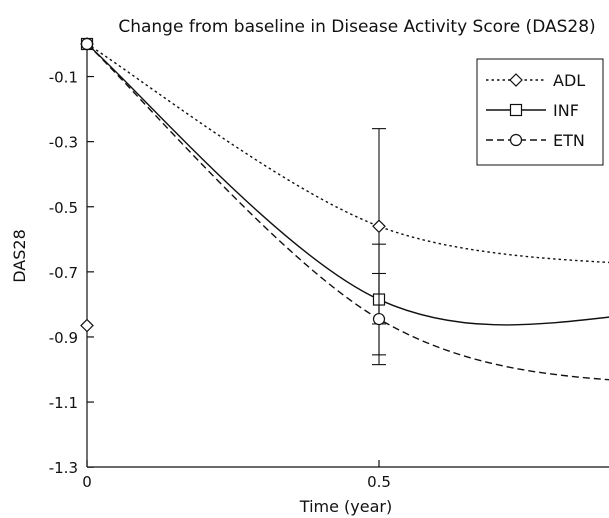 This screenshot has width=609, height=518. What do you see at coordinates (535, 140) in the screenshot?
I see `legend-item-etn: ETN` at bounding box center [535, 140].